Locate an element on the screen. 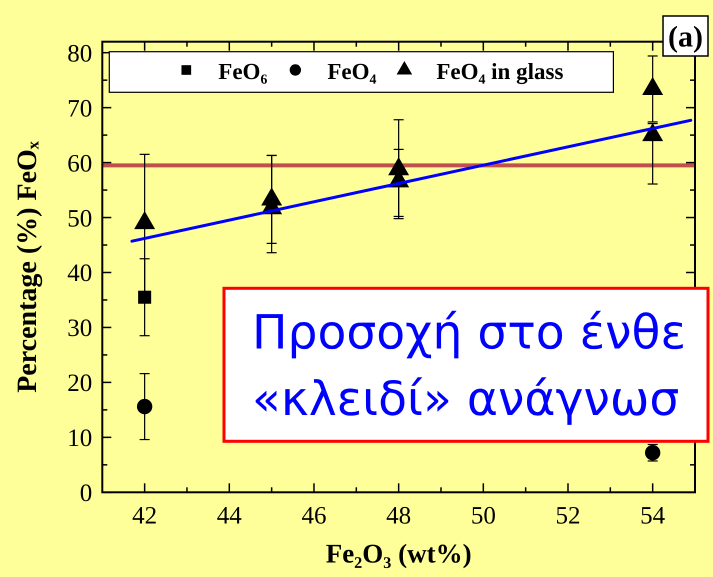 This screenshot has height=577, width=713. y-tick-label: 50 is located at coordinates (79, 218).